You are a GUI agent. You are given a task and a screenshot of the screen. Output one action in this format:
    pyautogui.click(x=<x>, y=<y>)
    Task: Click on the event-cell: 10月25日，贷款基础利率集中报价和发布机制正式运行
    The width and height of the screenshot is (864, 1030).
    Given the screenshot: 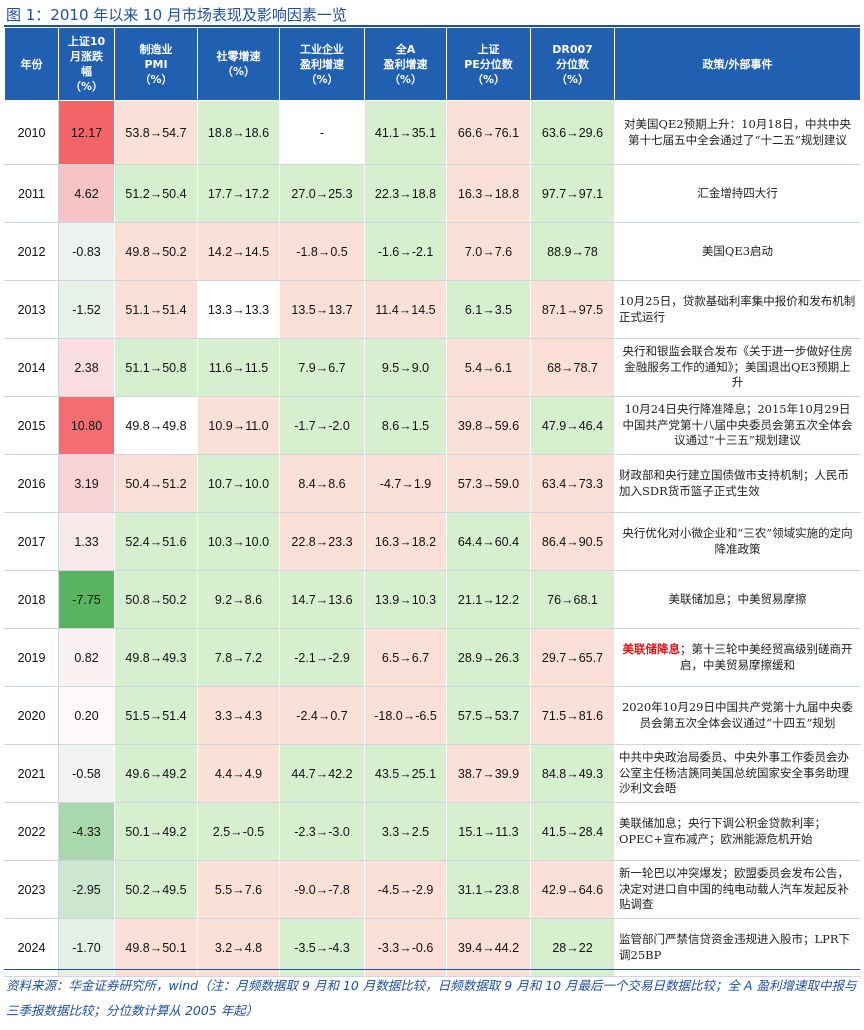 What is the action you would take?
    pyautogui.click(x=737, y=309)
    